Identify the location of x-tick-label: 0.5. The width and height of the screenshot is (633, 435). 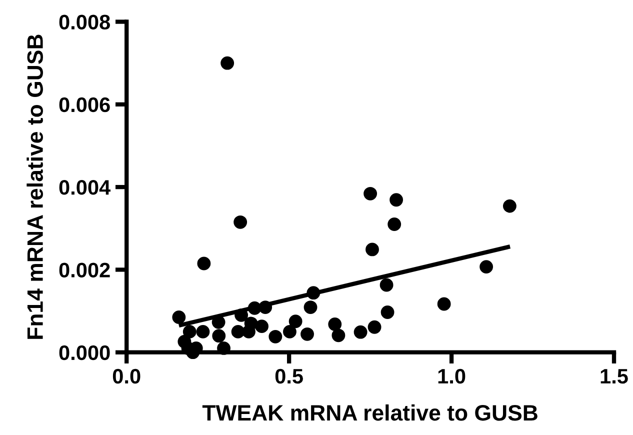
(289, 376).